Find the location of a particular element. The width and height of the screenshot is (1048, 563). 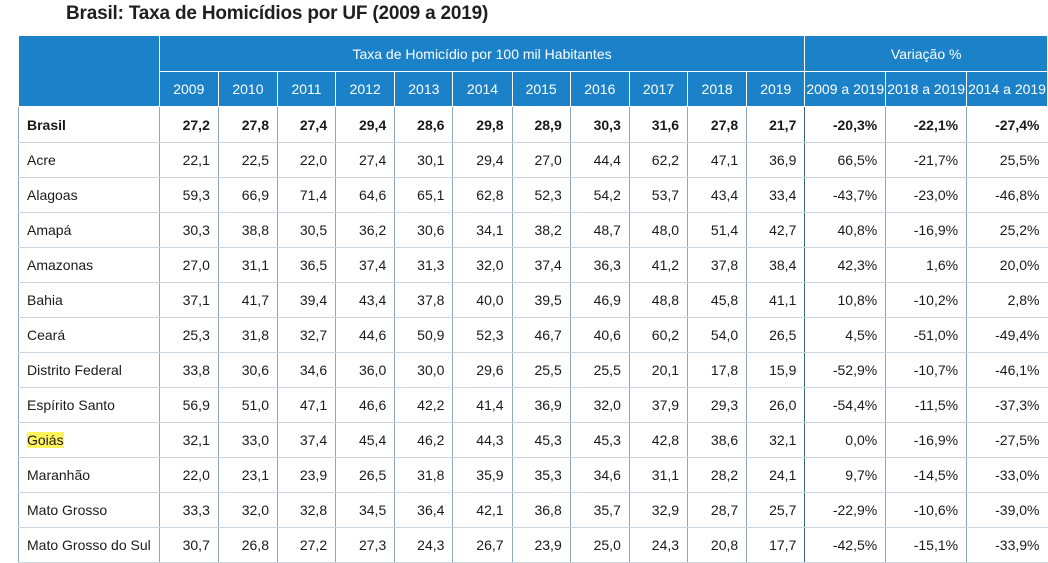

variation-cell-3: -46,1% is located at coordinates (1007, 370).